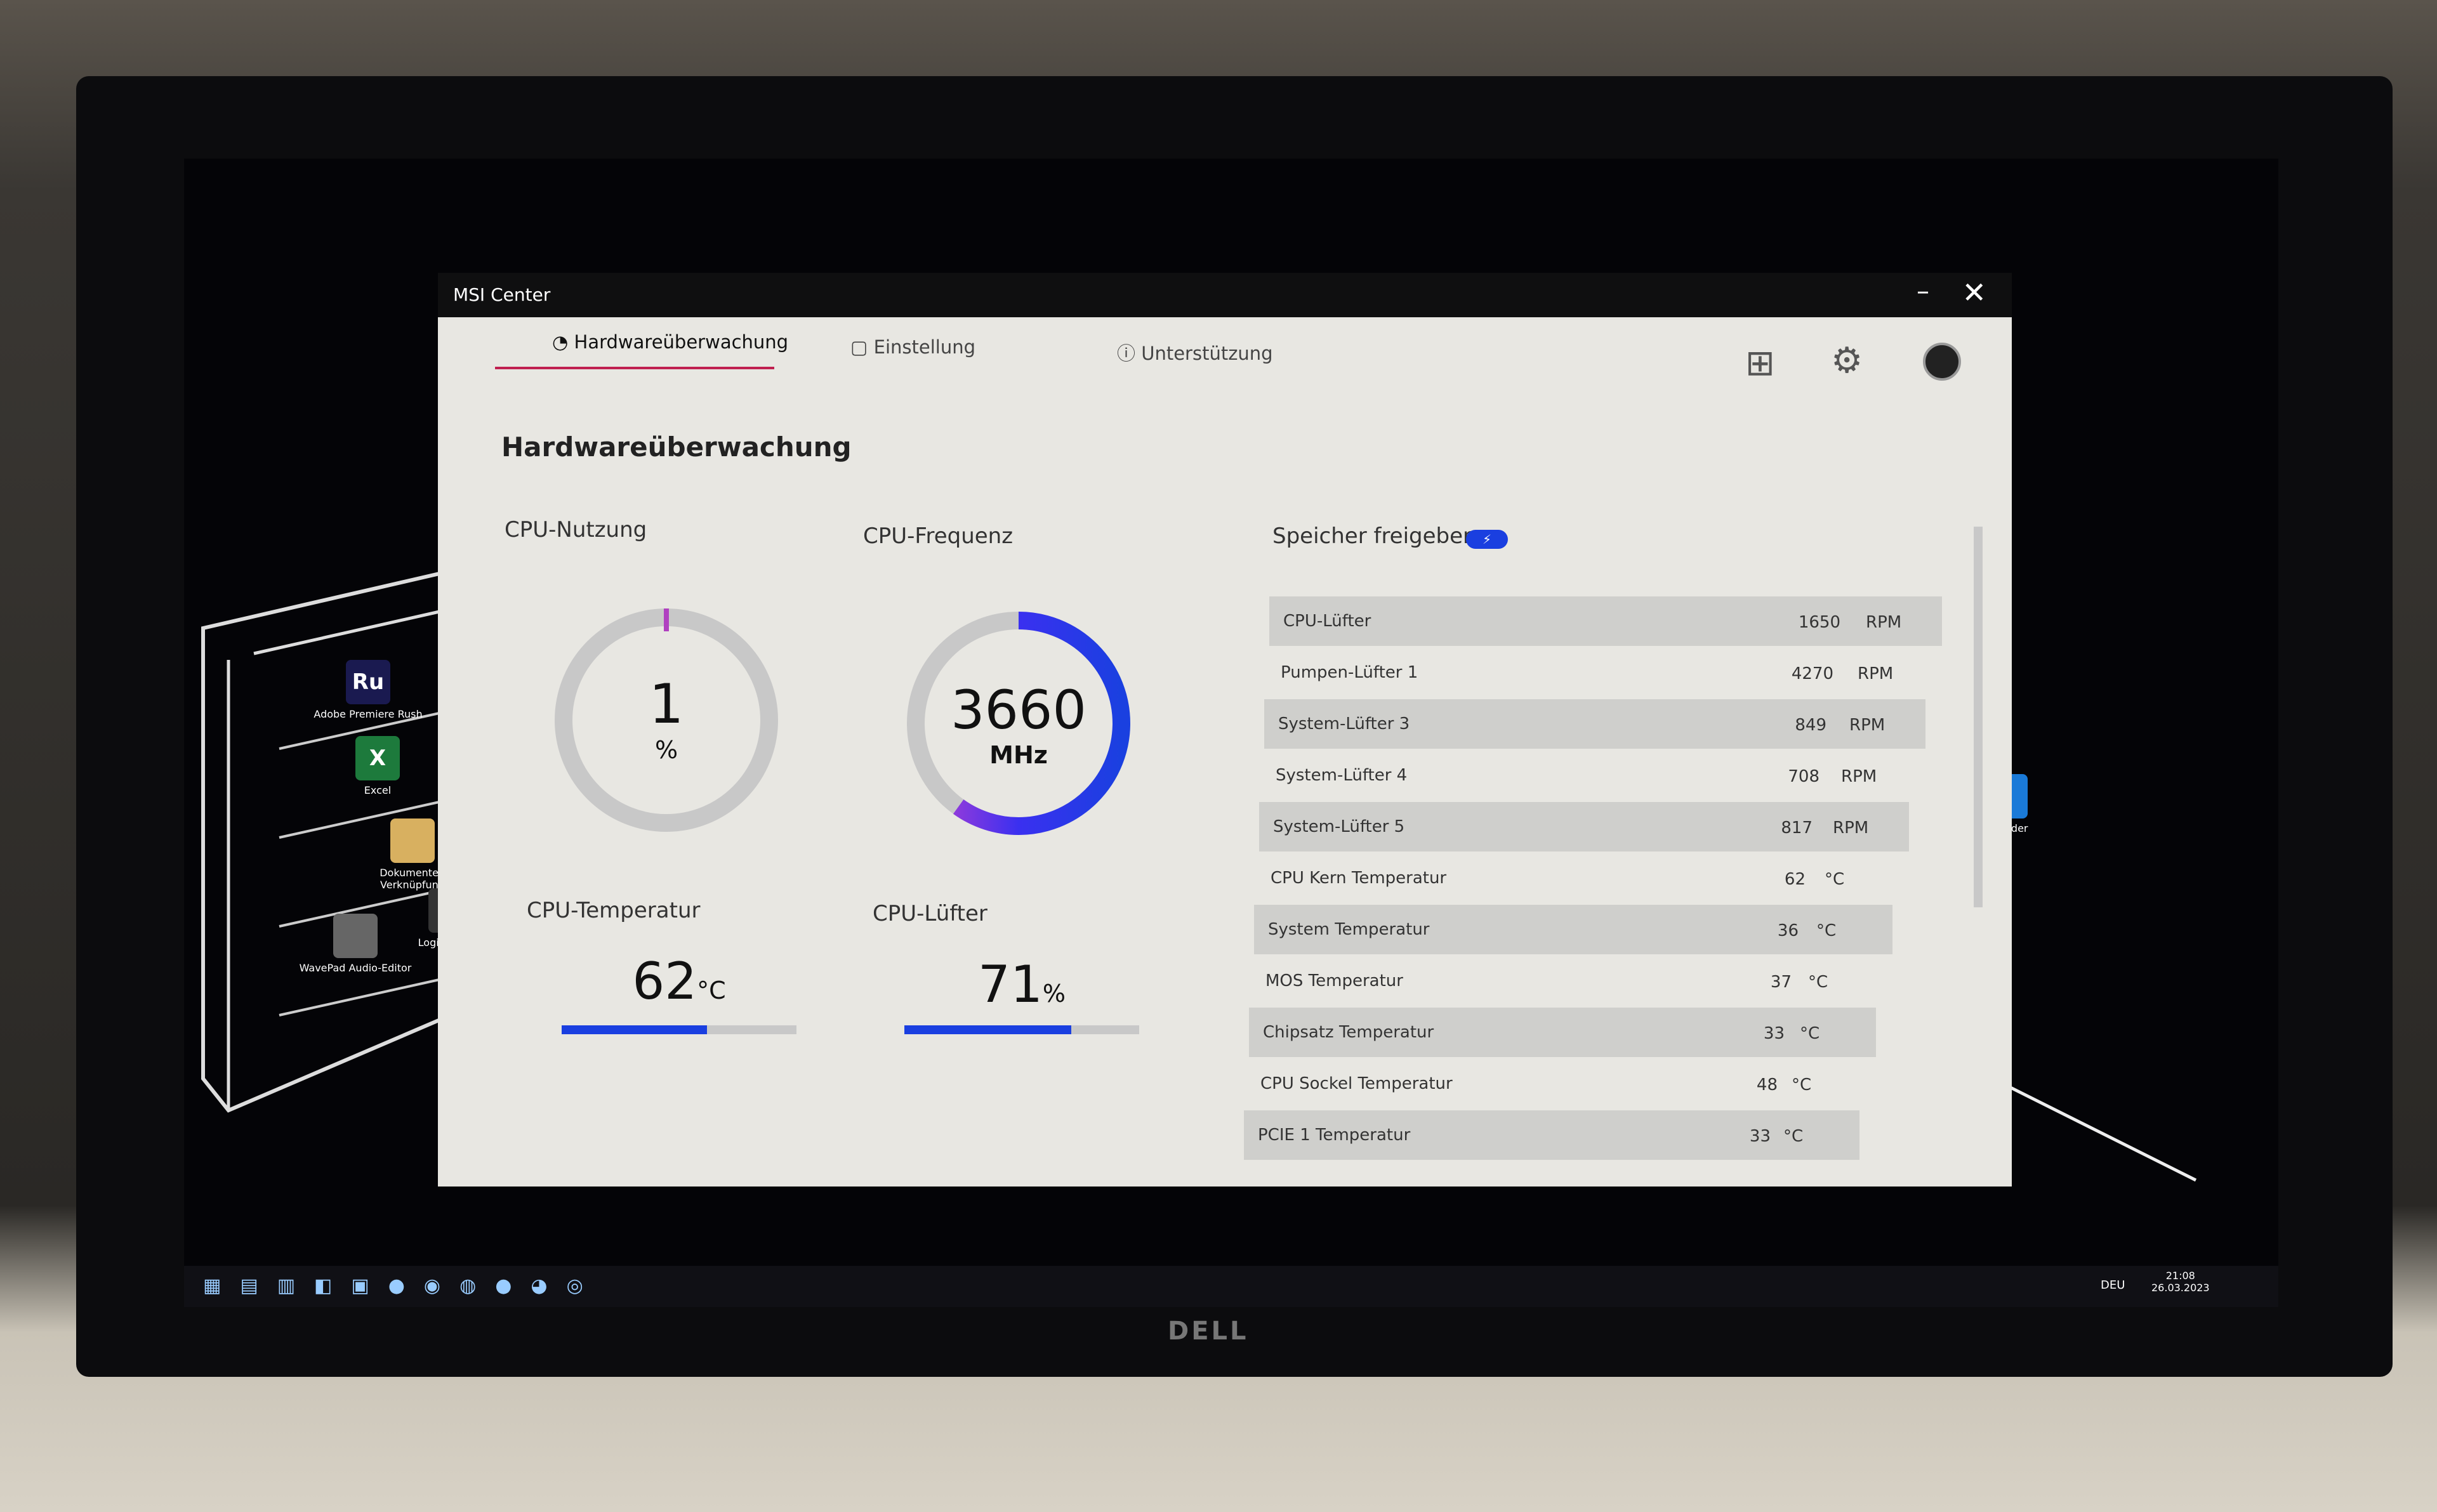 Image resolution: width=2437 pixels, height=1512 pixels. Describe the element at coordinates (1579, 878) in the screenshot. I see `sensor-row: CPU Kern Temperatur 62 °C` at that location.